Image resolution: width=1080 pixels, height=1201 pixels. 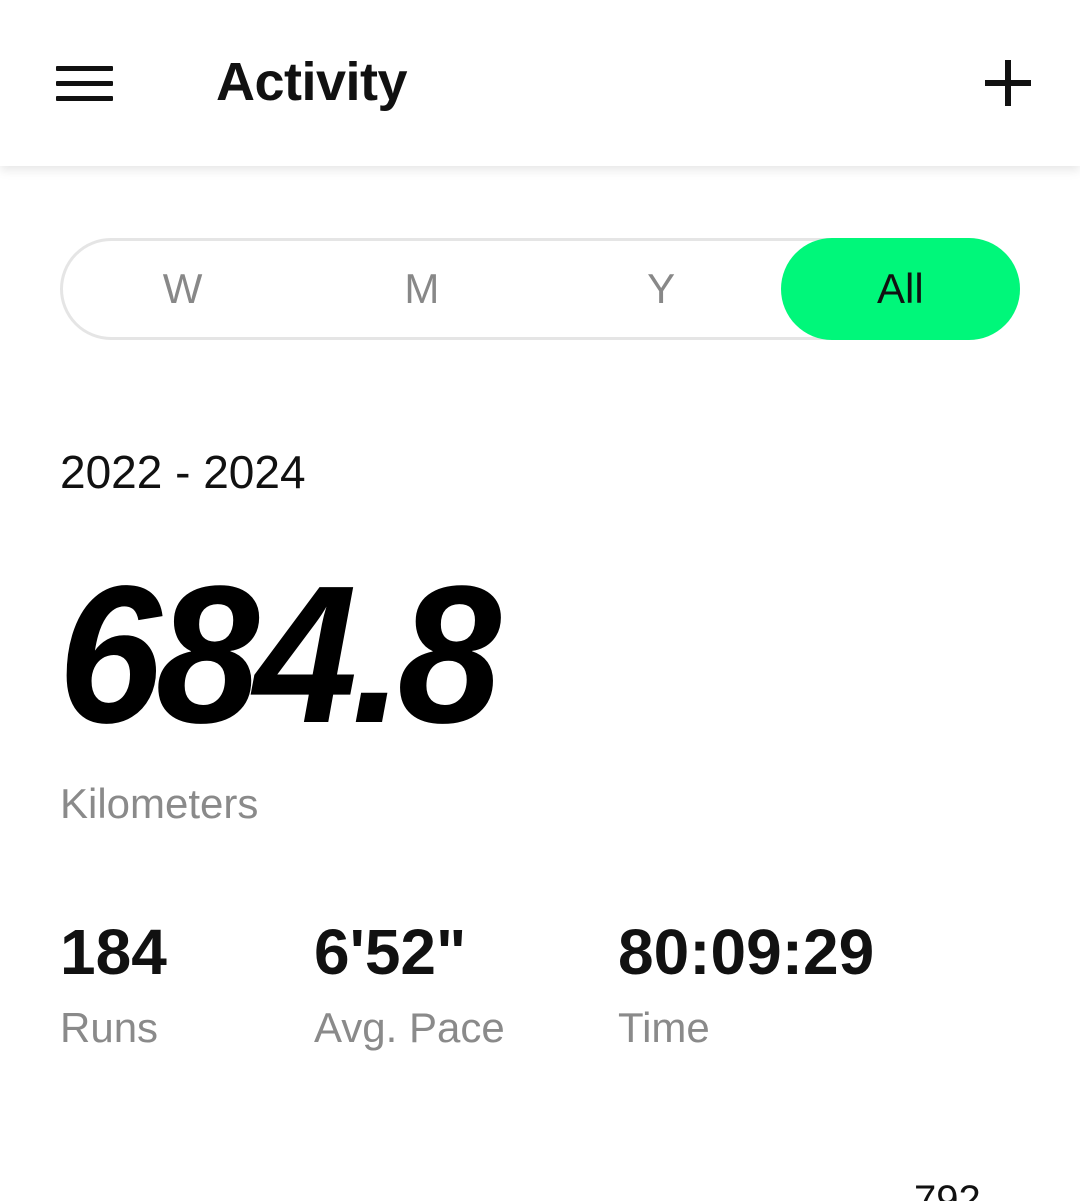 I want to click on tab-month: M, so click(x=422, y=288).